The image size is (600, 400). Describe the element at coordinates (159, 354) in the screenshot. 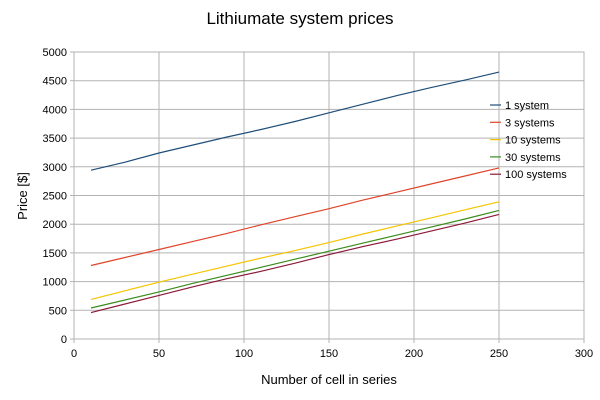

I see `x-tick-label: 50` at that location.